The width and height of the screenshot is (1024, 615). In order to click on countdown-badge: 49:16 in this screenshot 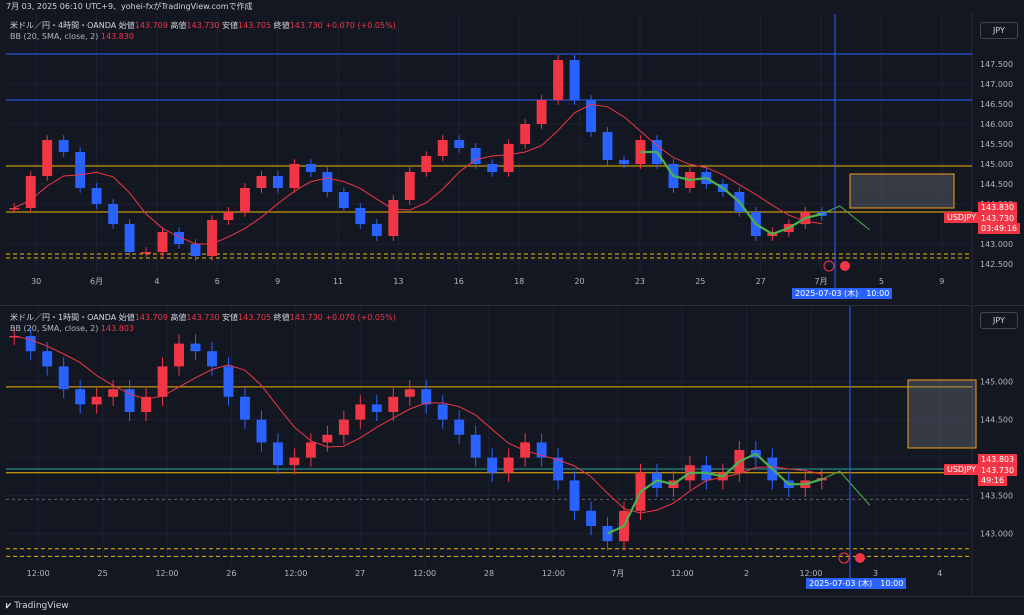, I will do `click(993, 480)`.